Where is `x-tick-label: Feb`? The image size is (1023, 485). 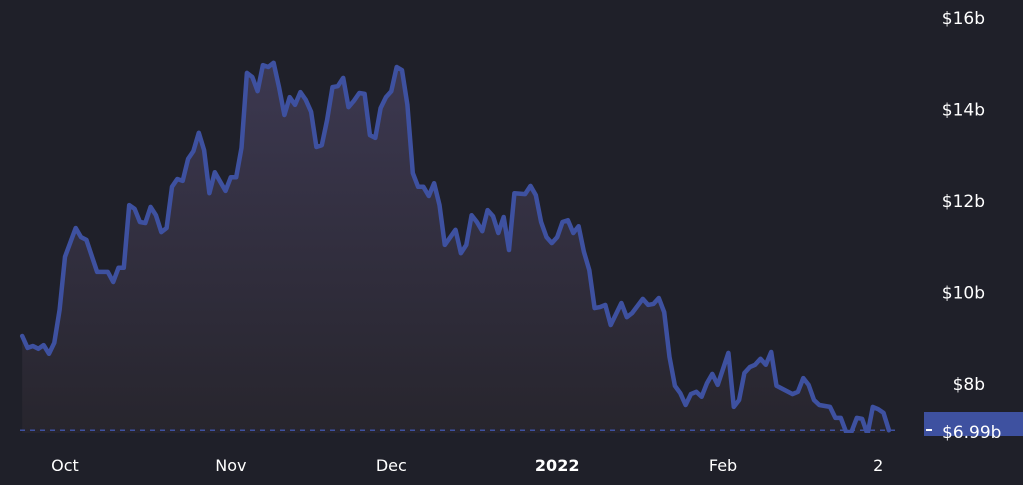 x-tick-label: Feb is located at coordinates (723, 465).